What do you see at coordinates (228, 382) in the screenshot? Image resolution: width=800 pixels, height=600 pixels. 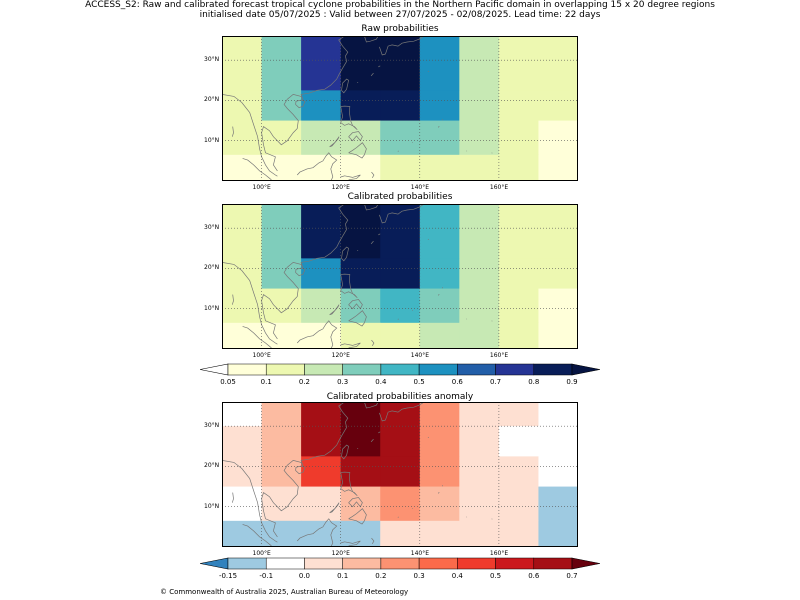 I see `colorbar-tick-label: 0.05` at bounding box center [228, 382].